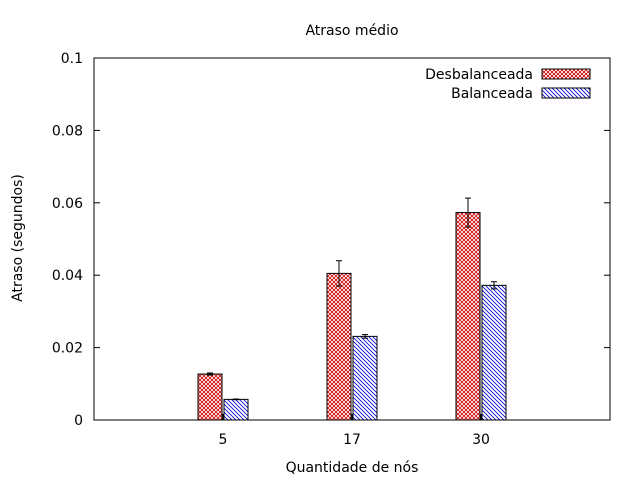 This screenshot has width=640, height=480. Describe the element at coordinates (67, 276) in the screenshot. I see `y-tick-label: 0.04` at that location.